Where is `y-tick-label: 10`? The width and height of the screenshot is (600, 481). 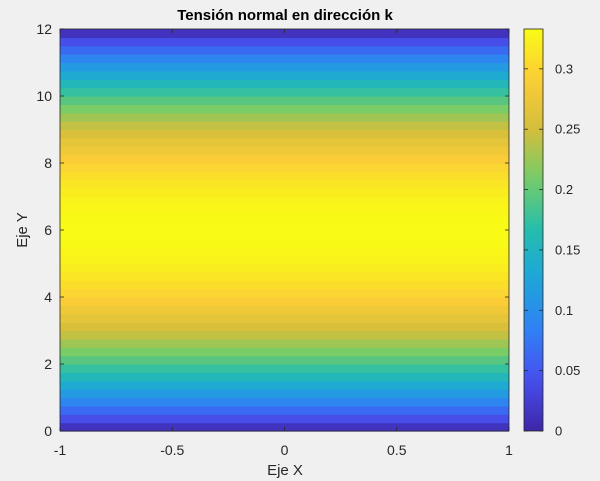 y-tick-label: 10 is located at coordinates (44, 96).